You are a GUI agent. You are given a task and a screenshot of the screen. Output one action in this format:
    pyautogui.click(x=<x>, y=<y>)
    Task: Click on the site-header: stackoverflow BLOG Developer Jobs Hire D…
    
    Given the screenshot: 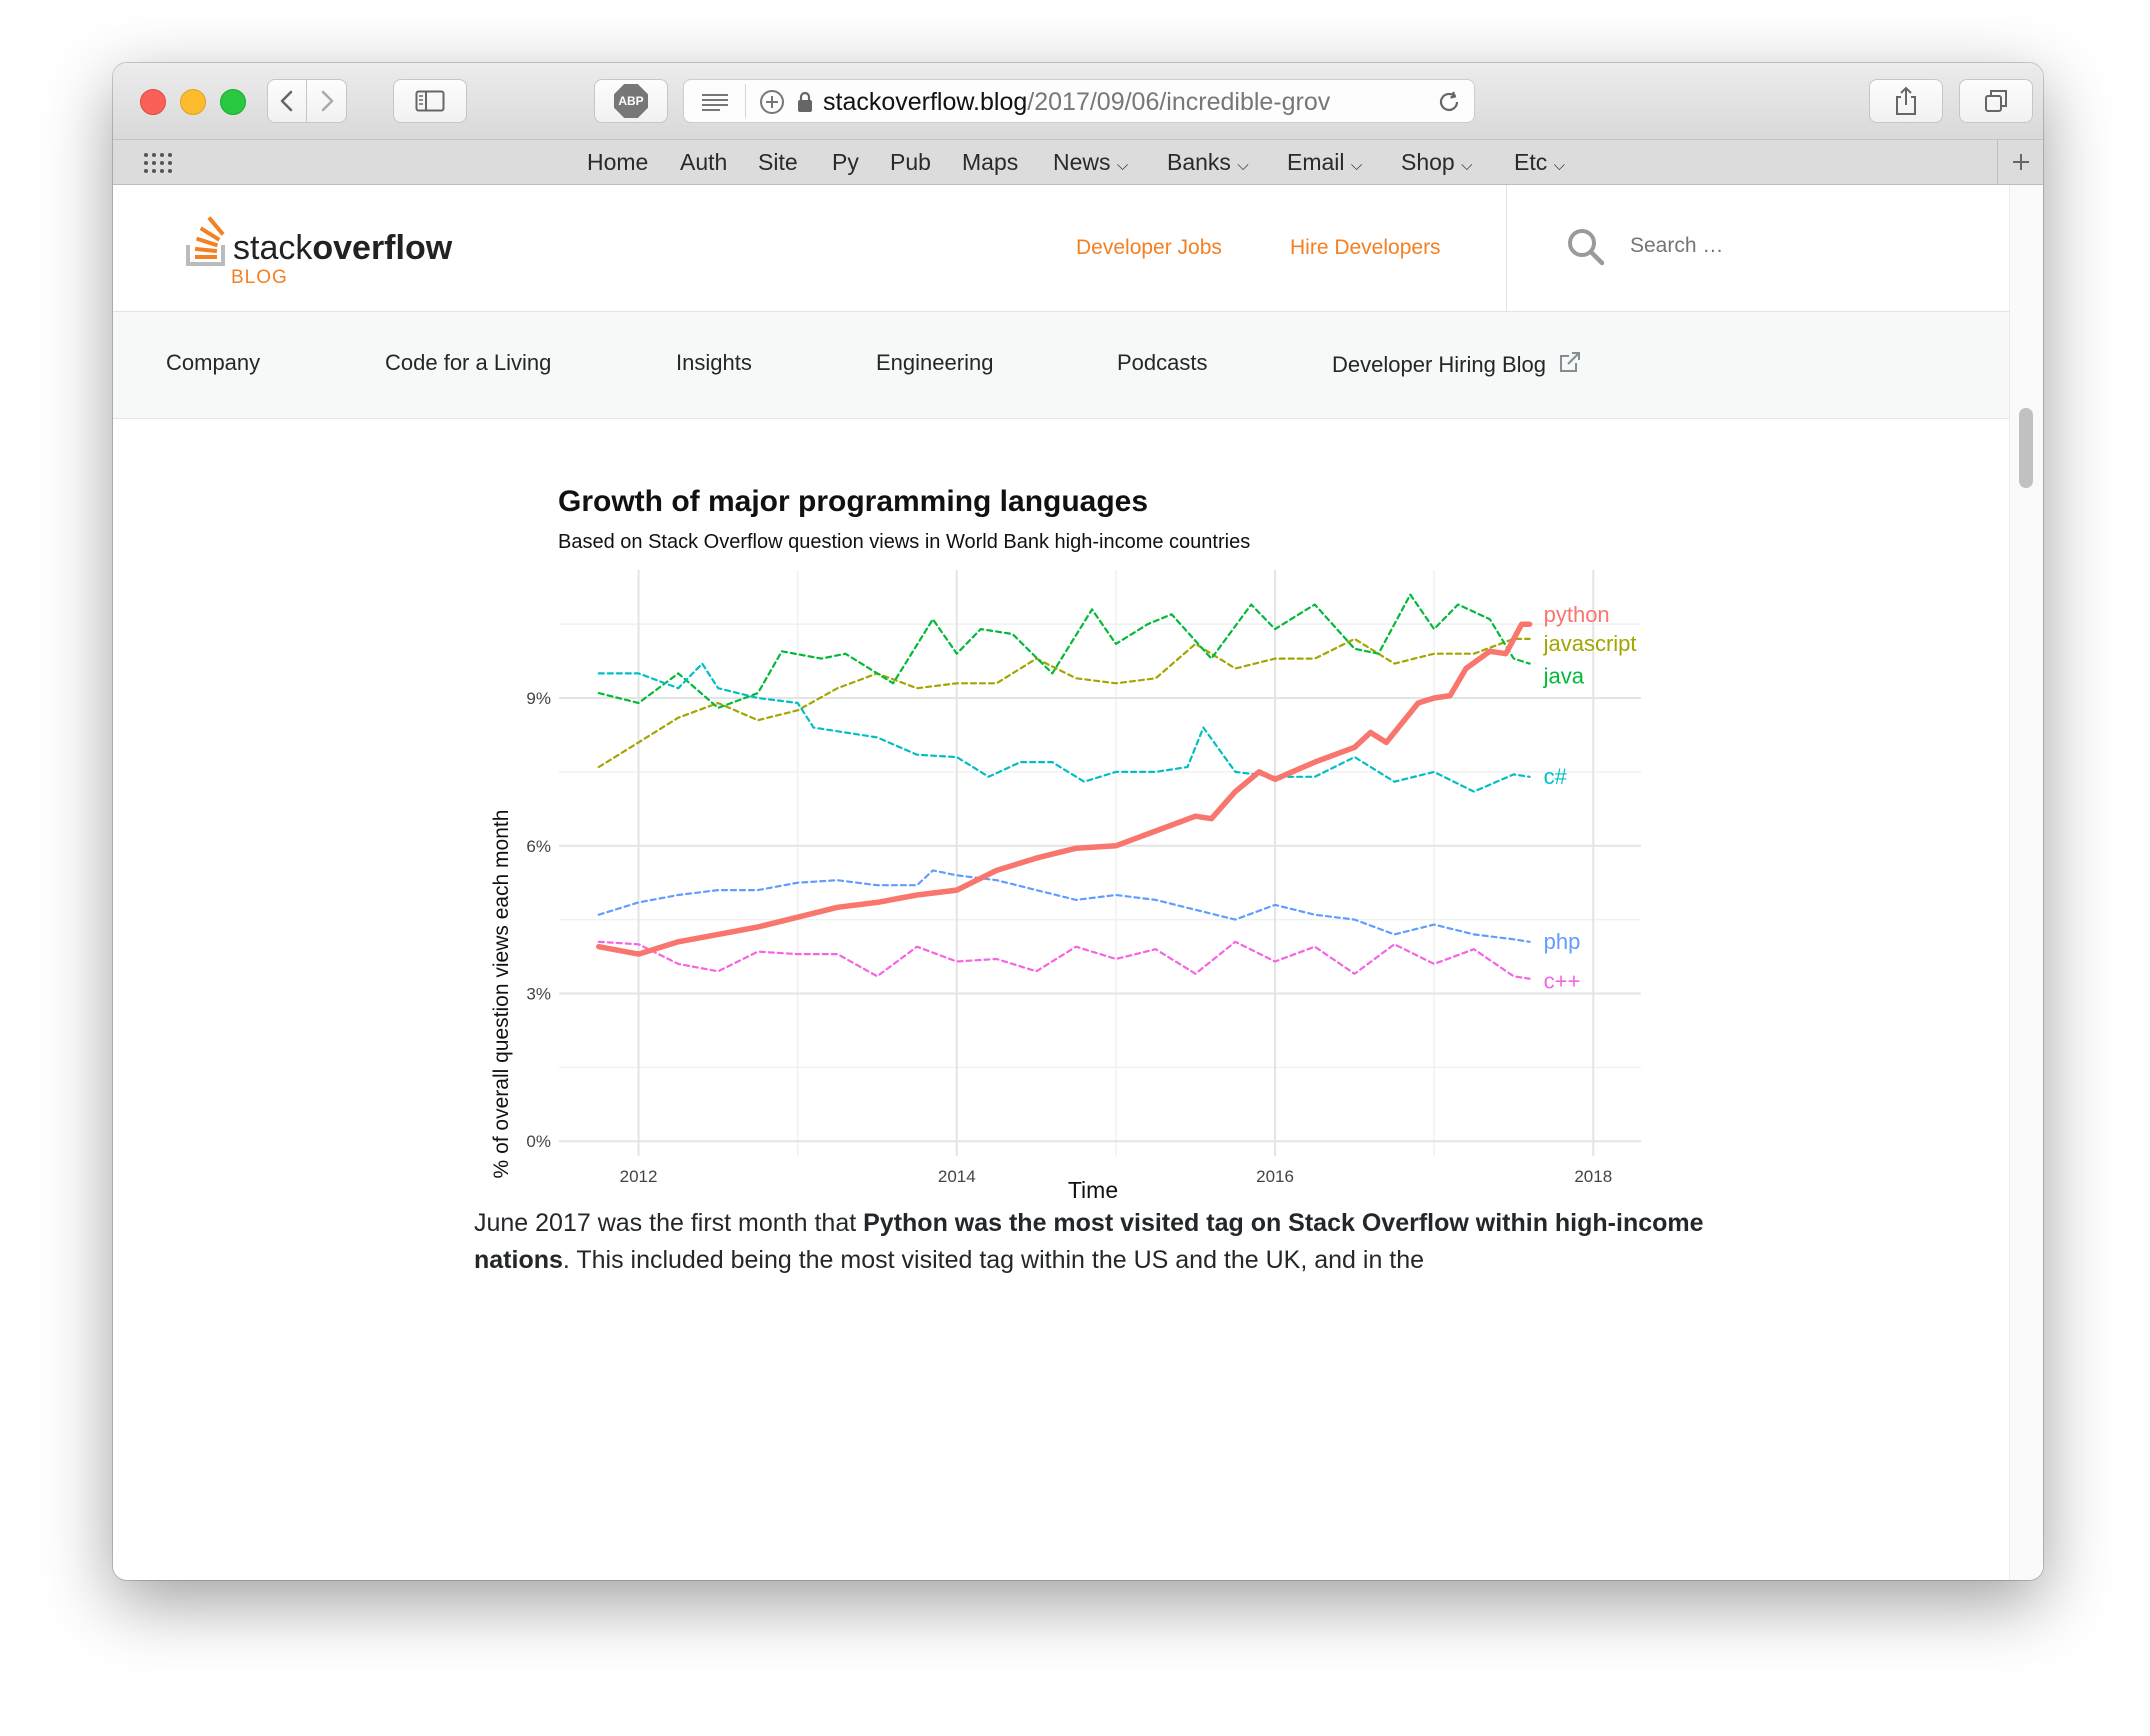 What is the action you would take?
    pyautogui.click(x=1061, y=248)
    